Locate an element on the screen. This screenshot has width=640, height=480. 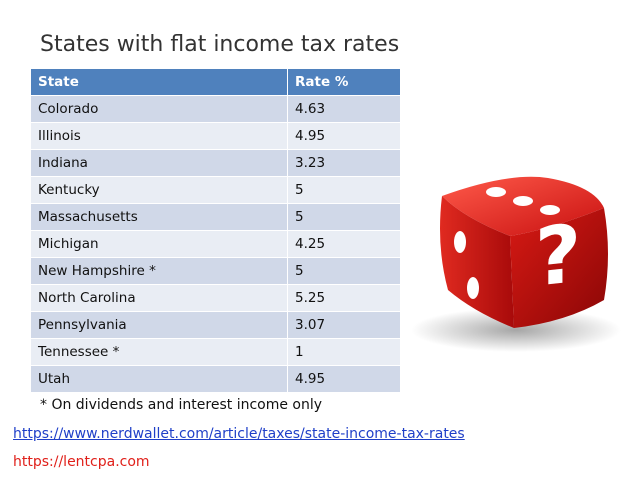
table-row: Indiana 3.23 is located at coordinates (215, 163).